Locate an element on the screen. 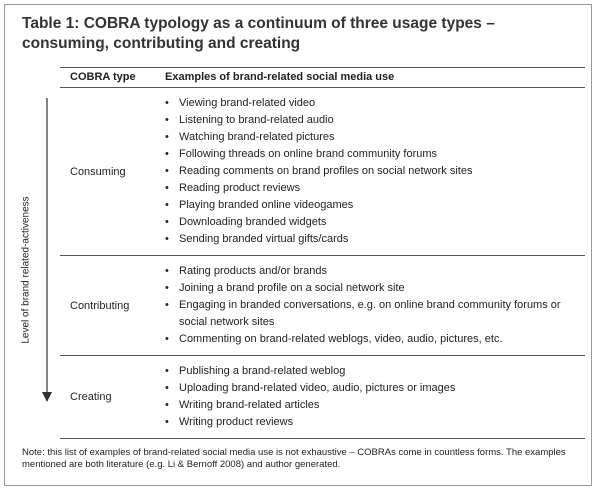  example-item: Writing brand-related articles is located at coordinates (367, 405).